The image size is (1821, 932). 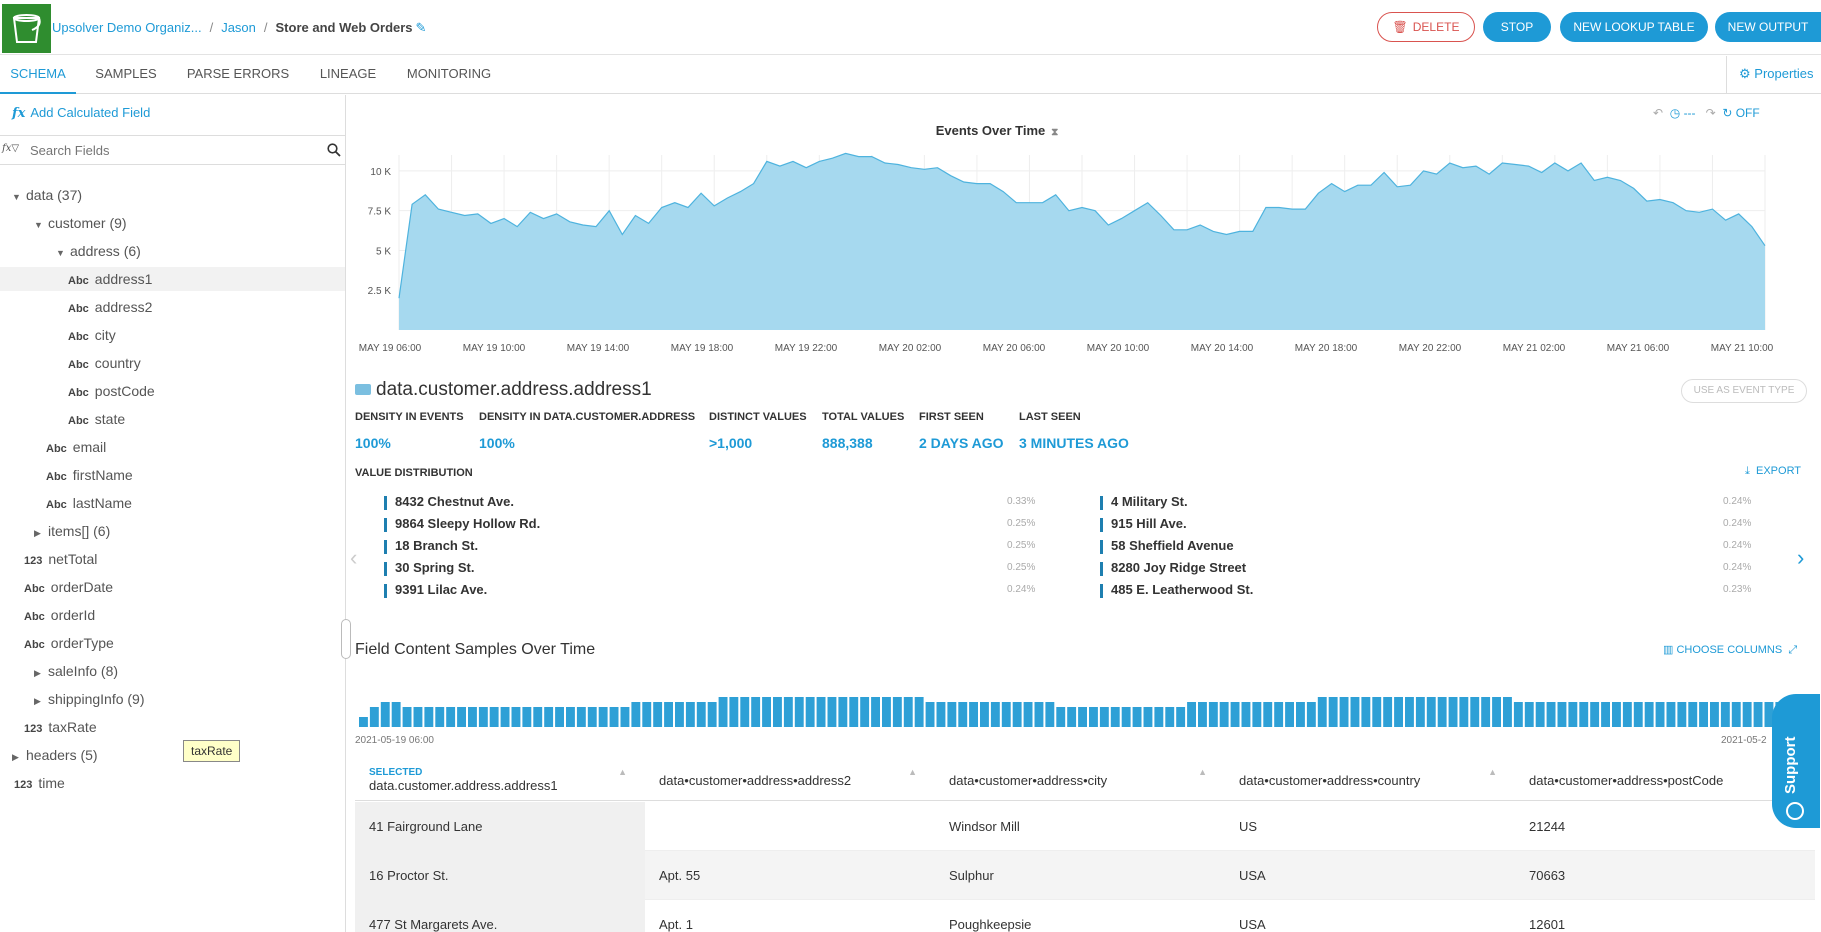 I want to click on search-fields-input, so click(x=175, y=150).